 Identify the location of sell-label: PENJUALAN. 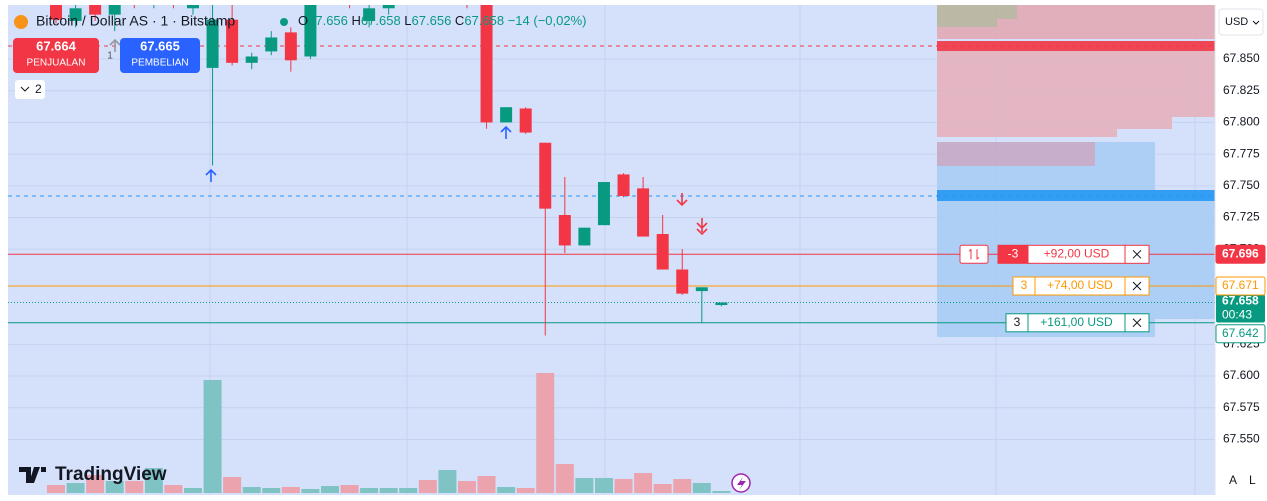
(56, 63).